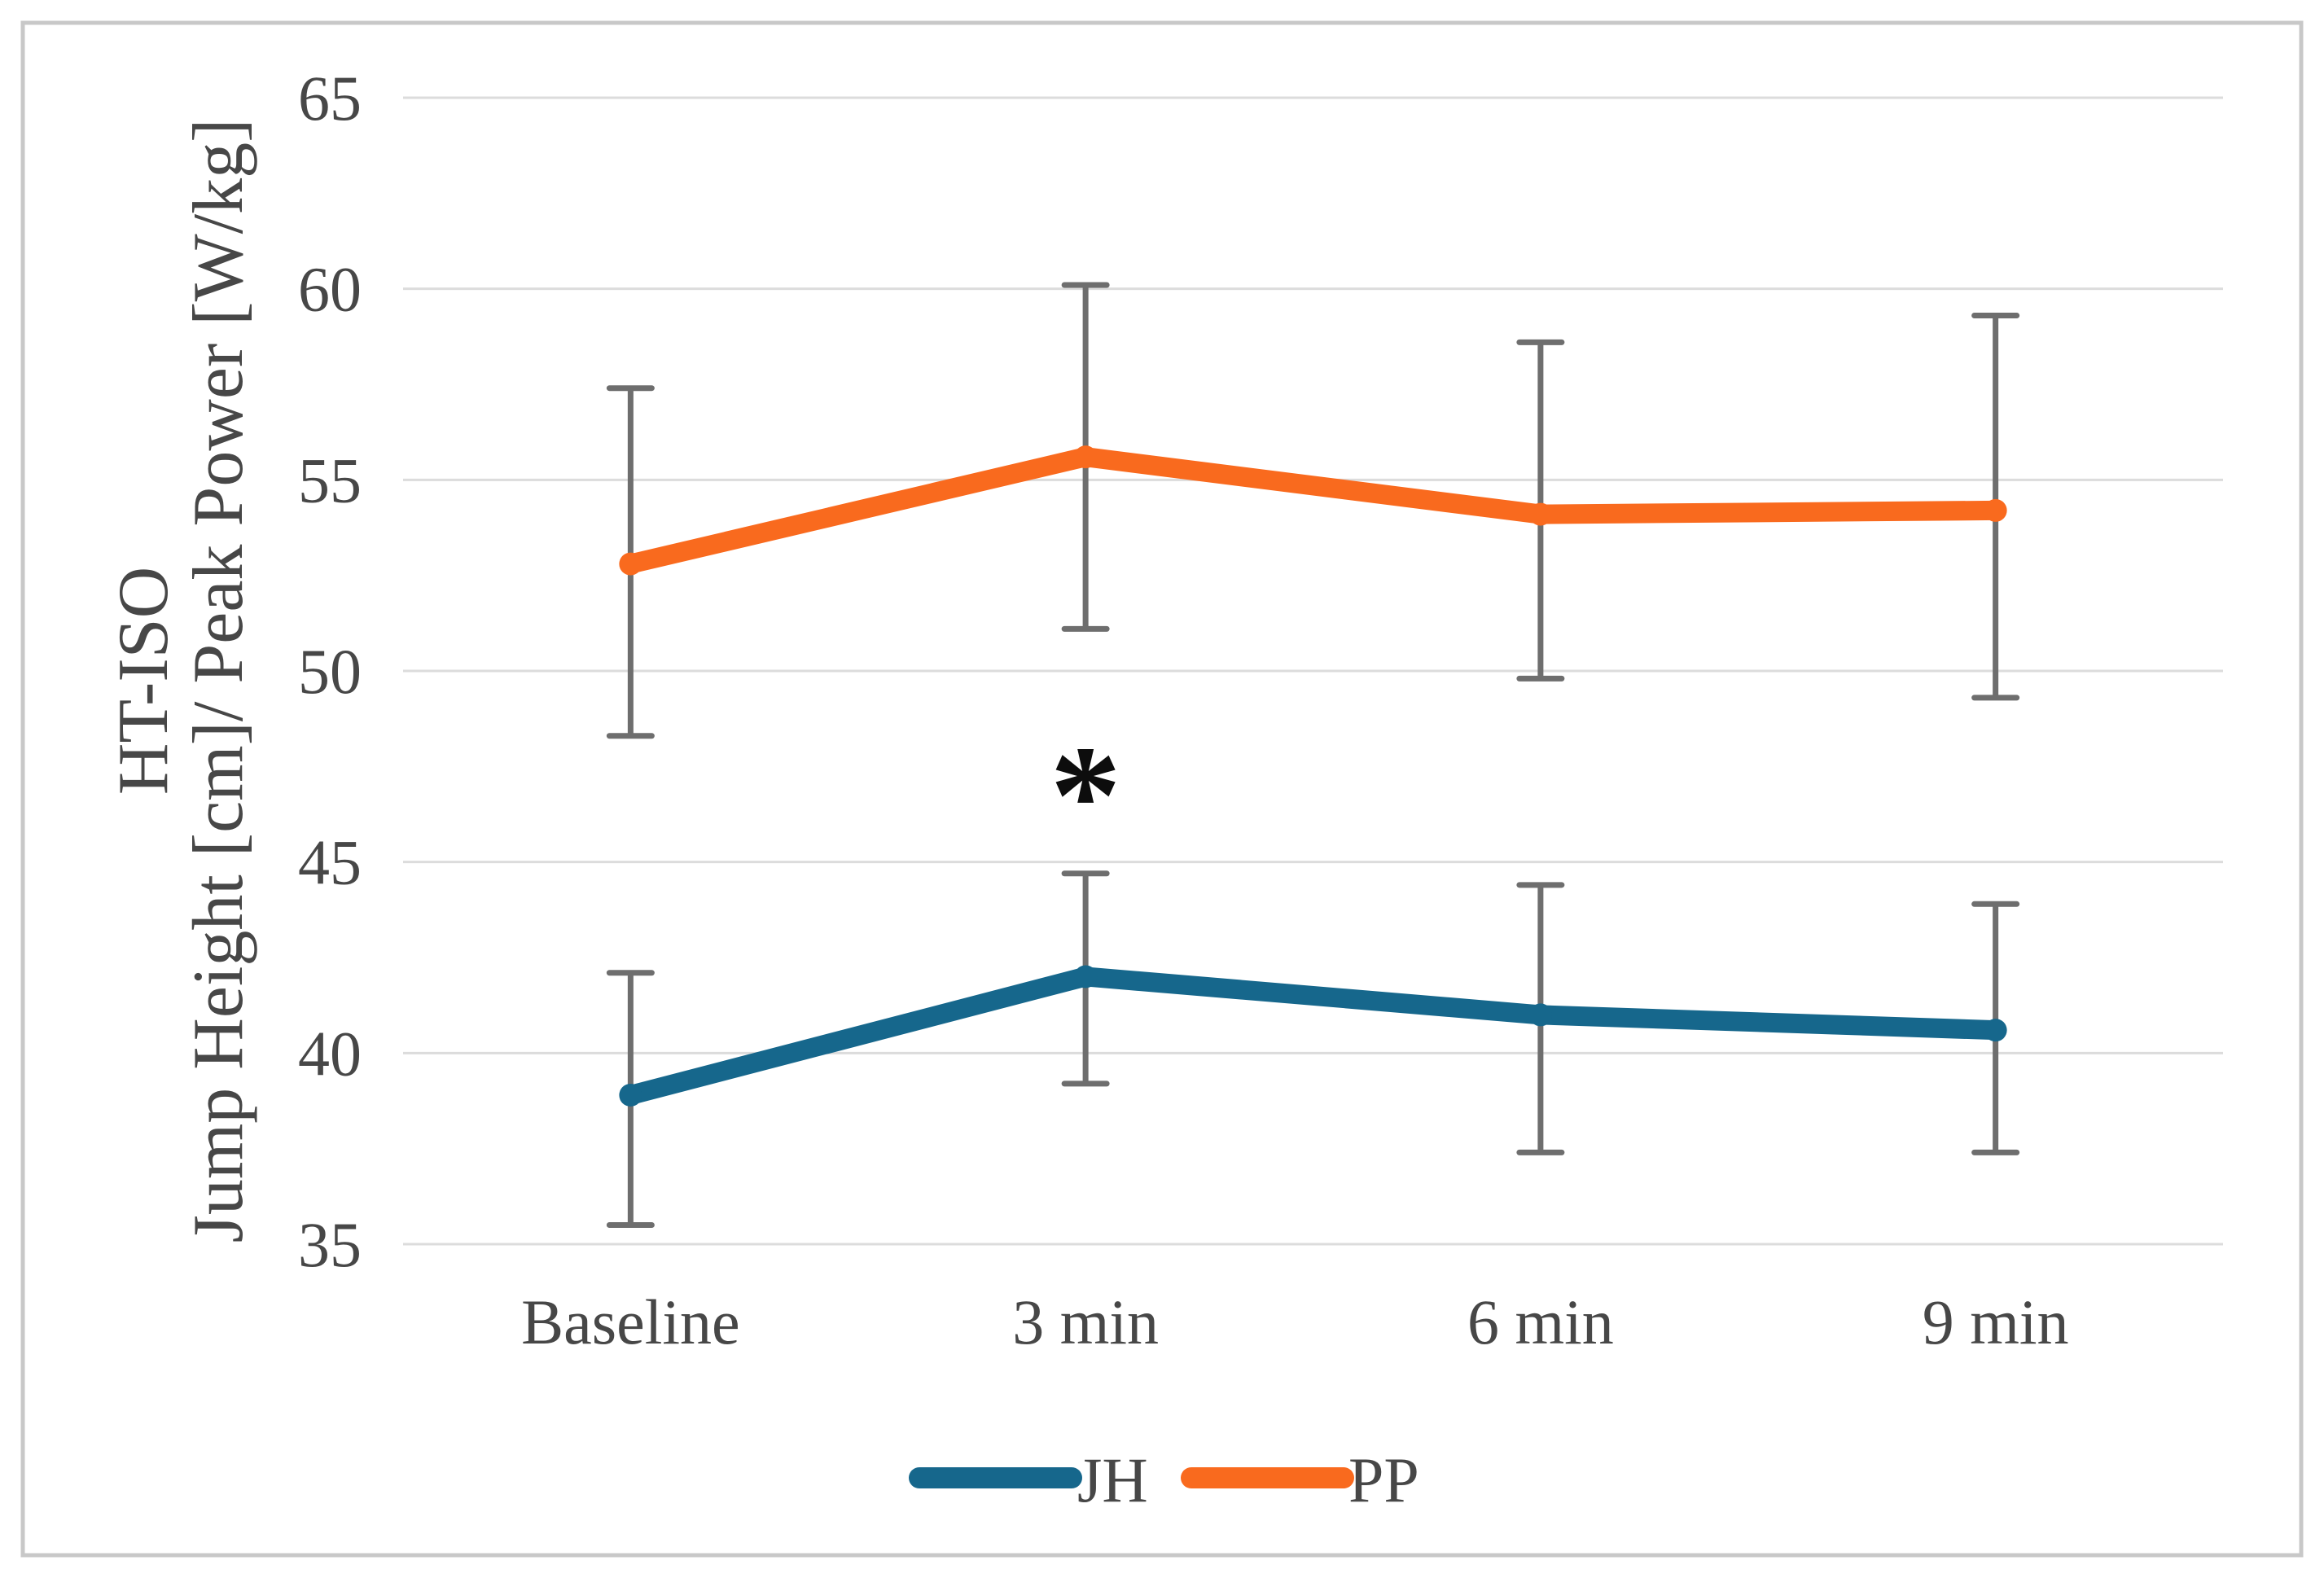 The width and height of the screenshot is (2324, 1578). Describe the element at coordinates (218, 681) in the screenshot. I see `y-axis-title-line2: Jump Height [cm]/ Peak Power [W/kg]` at that location.